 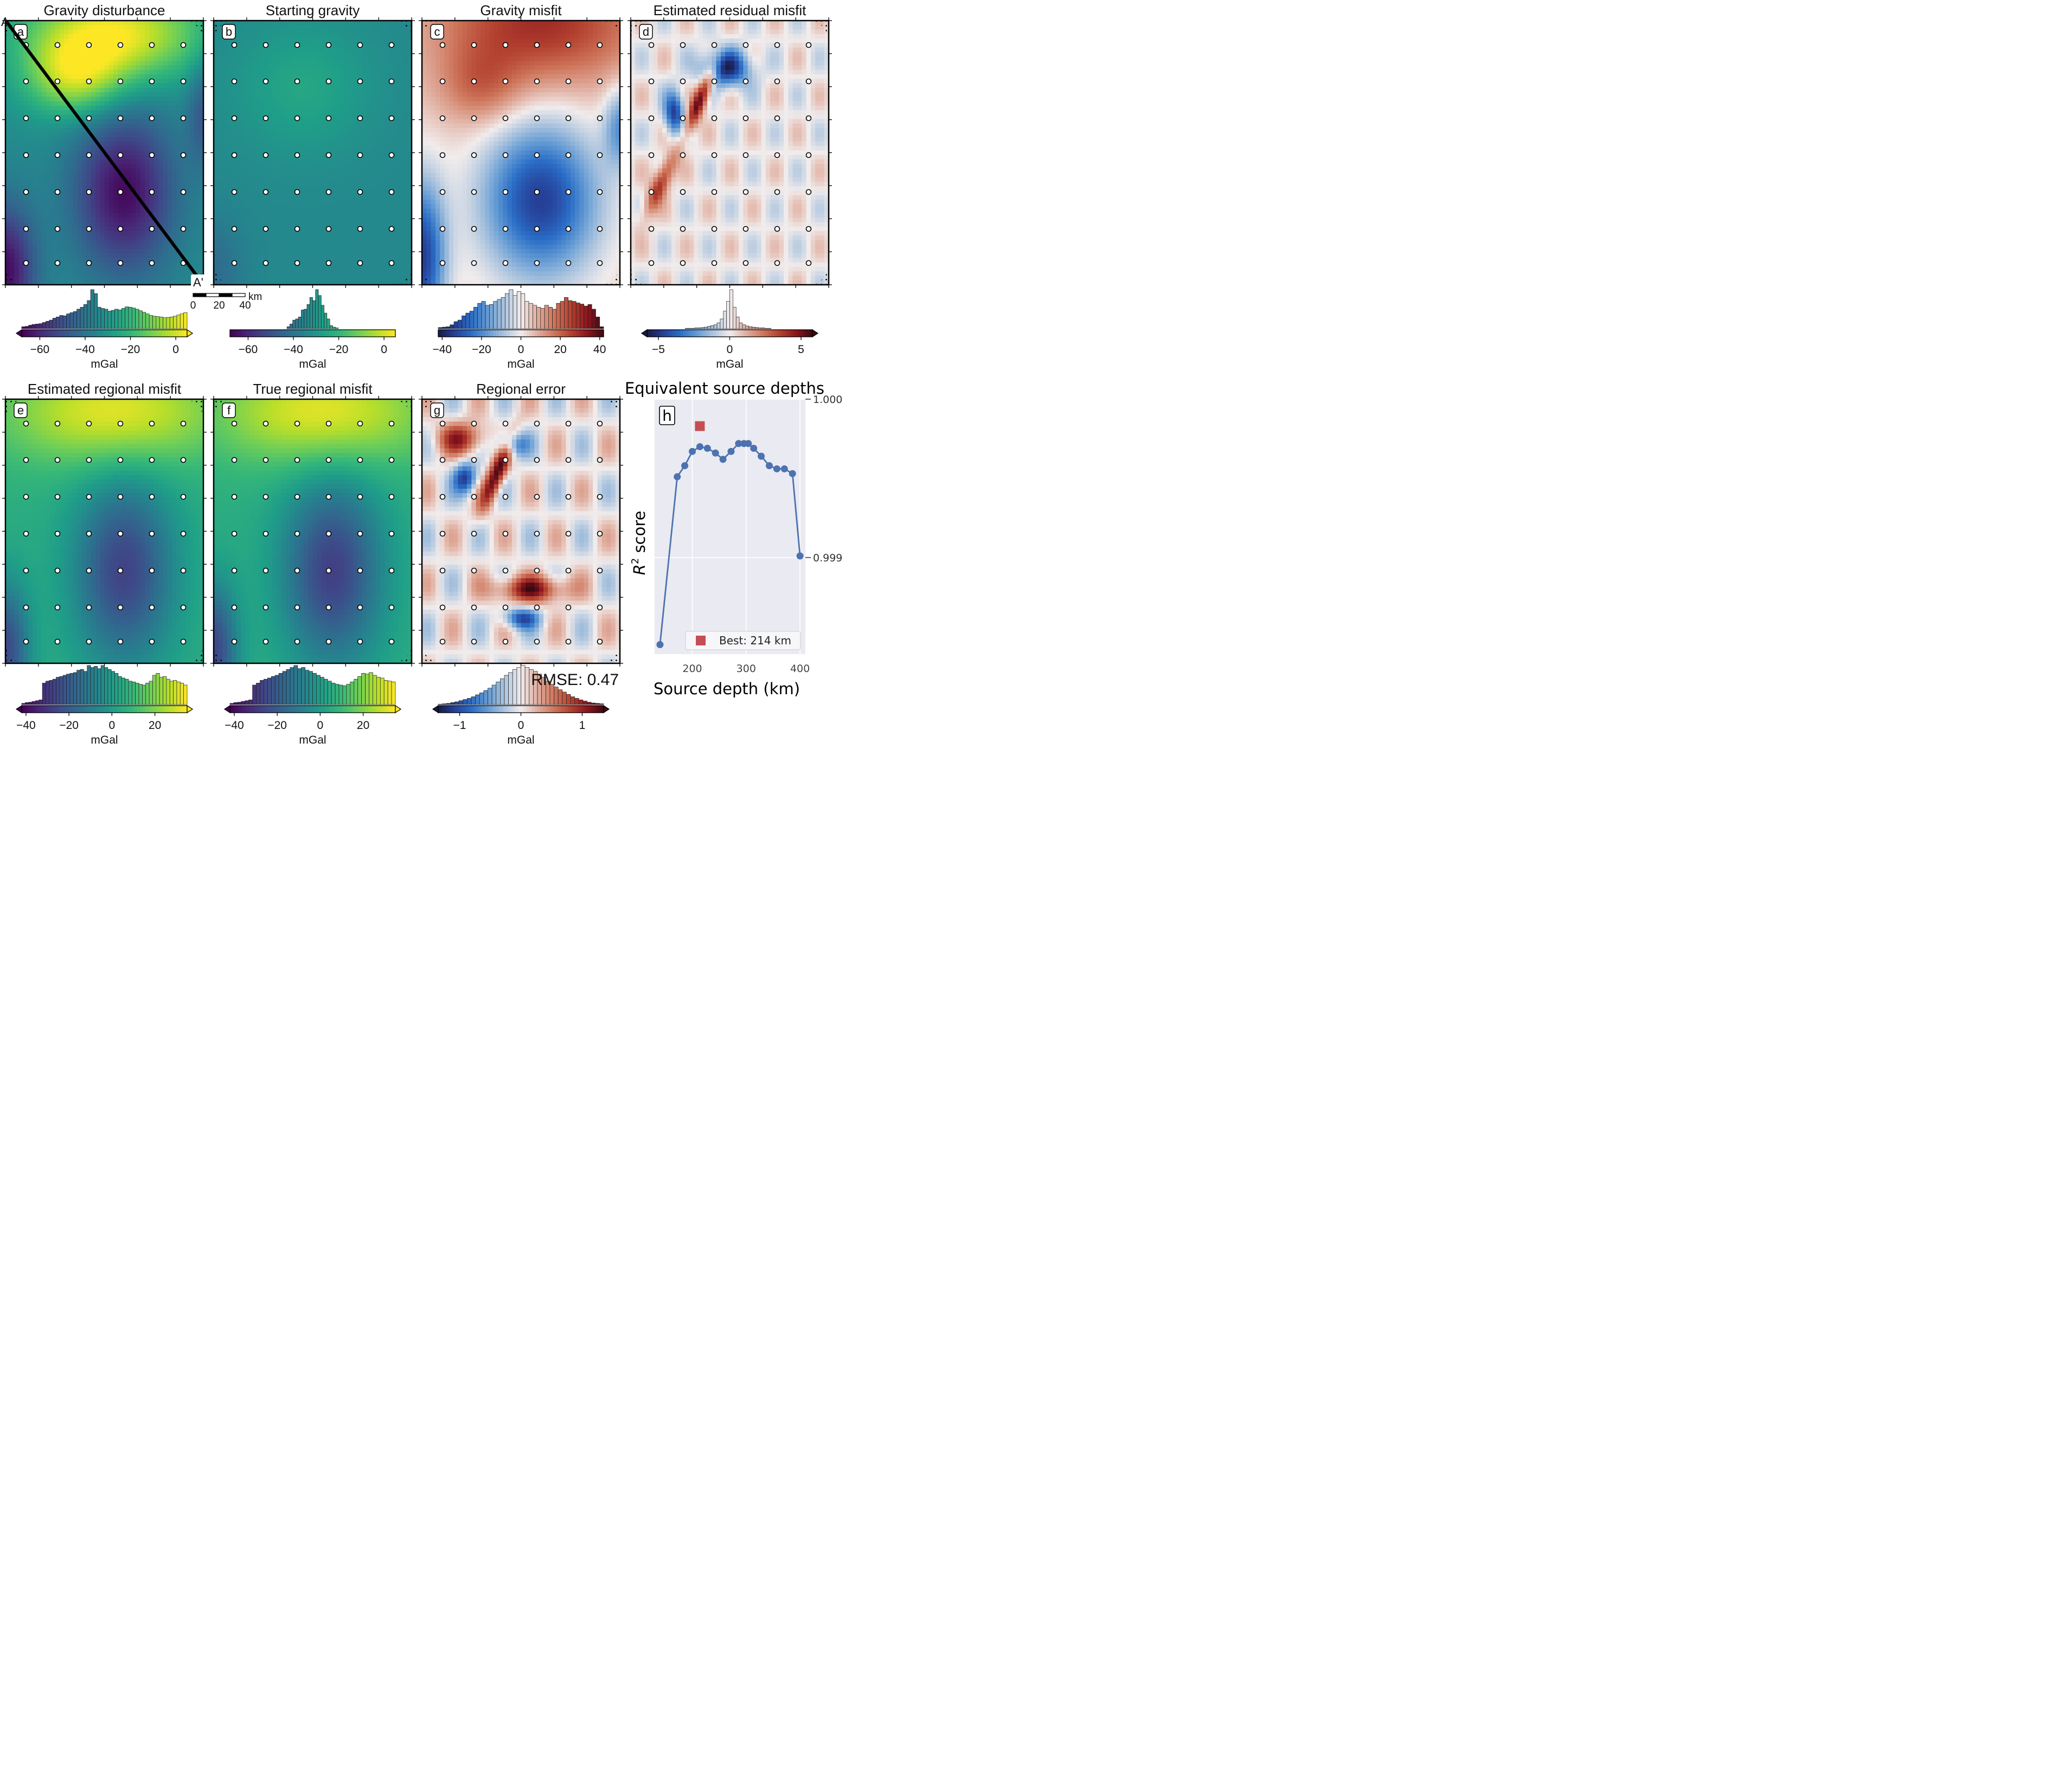 I want to click on colorbar-tick-label: −20, so click(x=130, y=349).